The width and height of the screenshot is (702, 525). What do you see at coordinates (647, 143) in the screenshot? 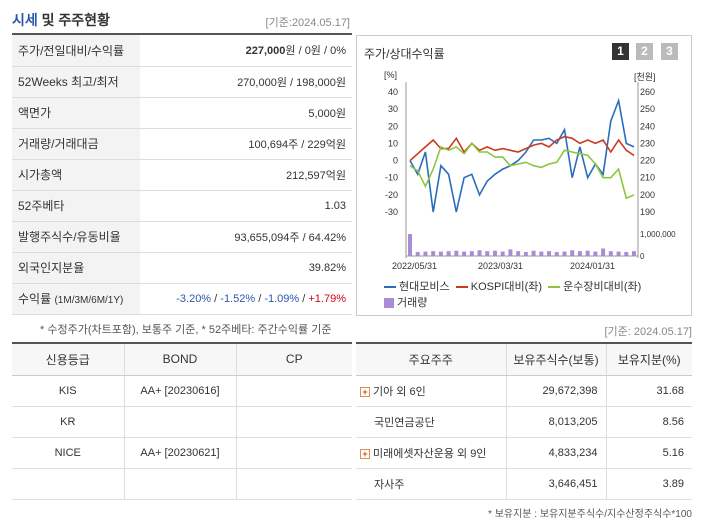
I see `y-tick-right: 230` at bounding box center [647, 143].